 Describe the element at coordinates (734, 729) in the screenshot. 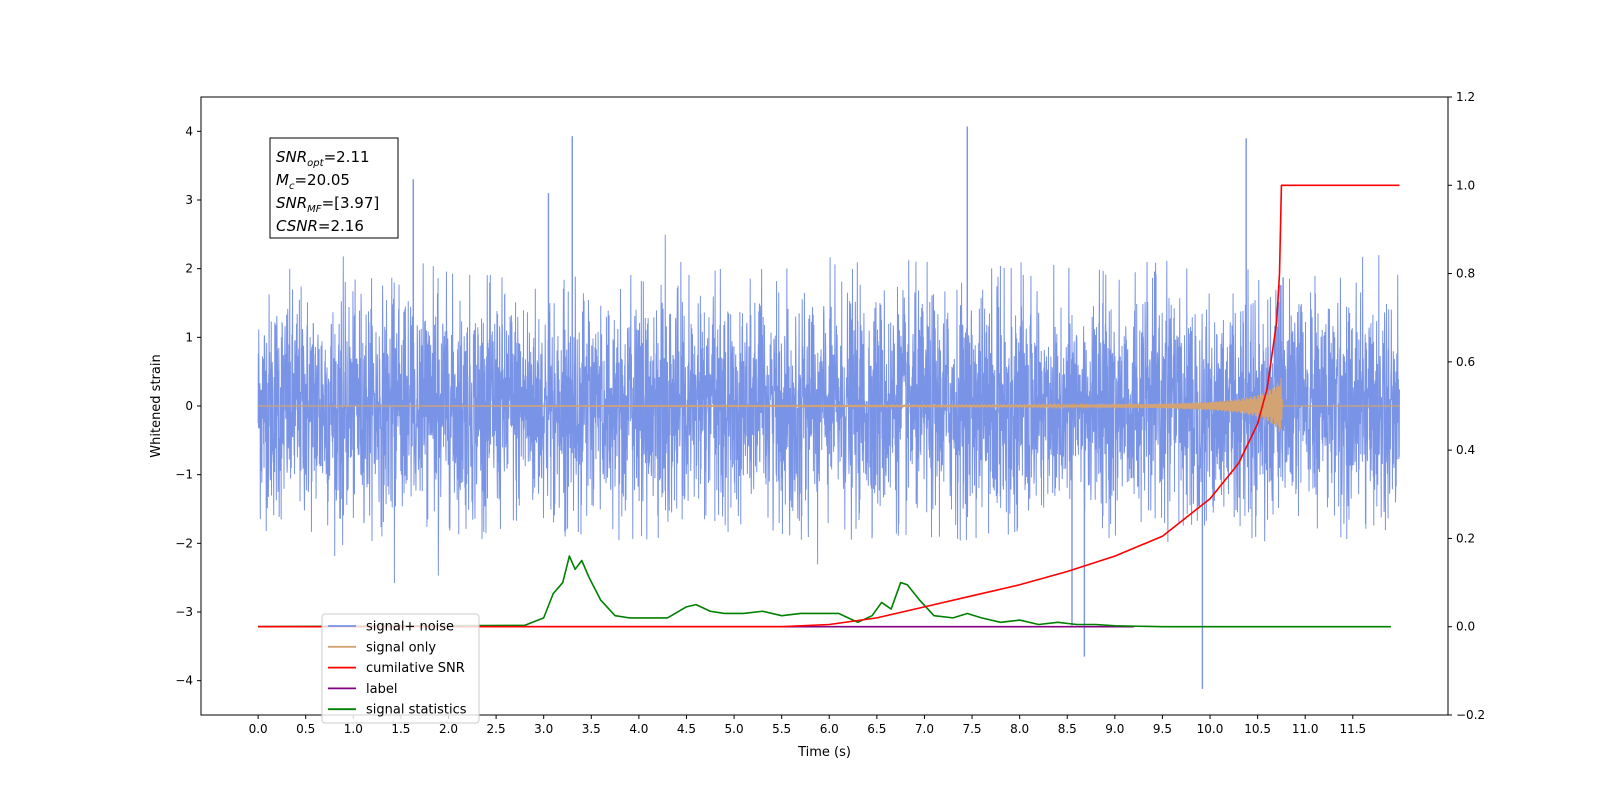

I see `x-tick-label: 5.0` at that location.